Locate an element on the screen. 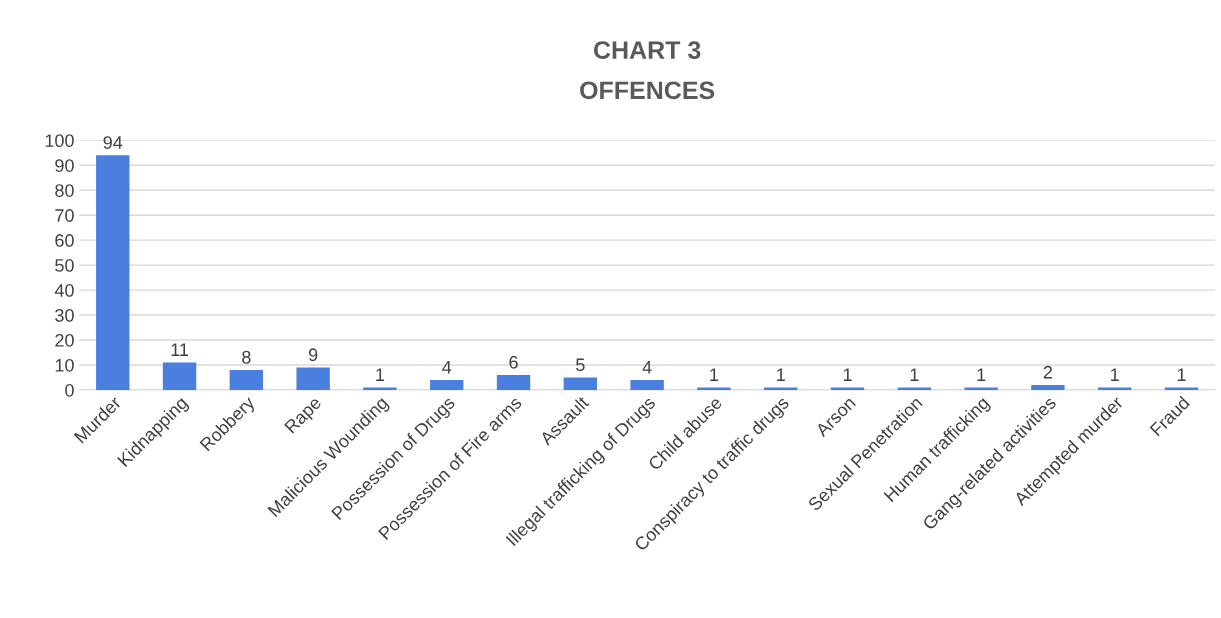 The height and width of the screenshot is (618, 1221). data-label: 11 is located at coordinates (180, 349).